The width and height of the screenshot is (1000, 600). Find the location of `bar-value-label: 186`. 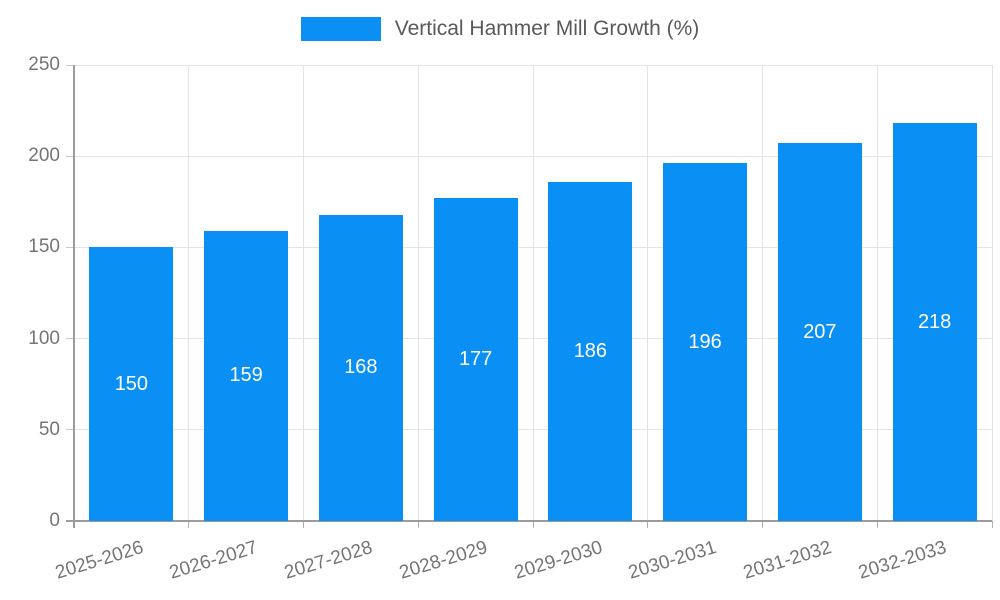

bar-value-label: 186 is located at coordinates (590, 350).